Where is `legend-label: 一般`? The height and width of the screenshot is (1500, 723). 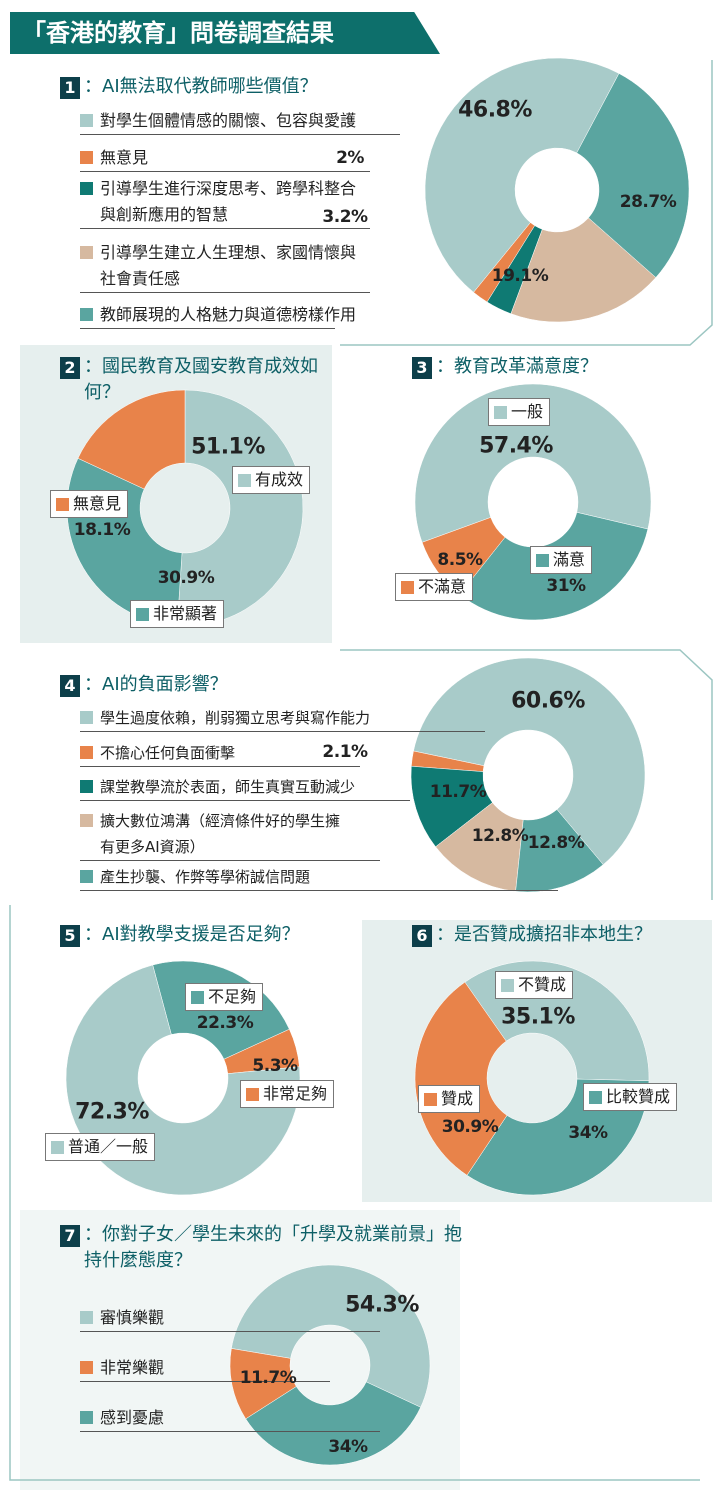 legend-label: 一般 is located at coordinates (527, 411).